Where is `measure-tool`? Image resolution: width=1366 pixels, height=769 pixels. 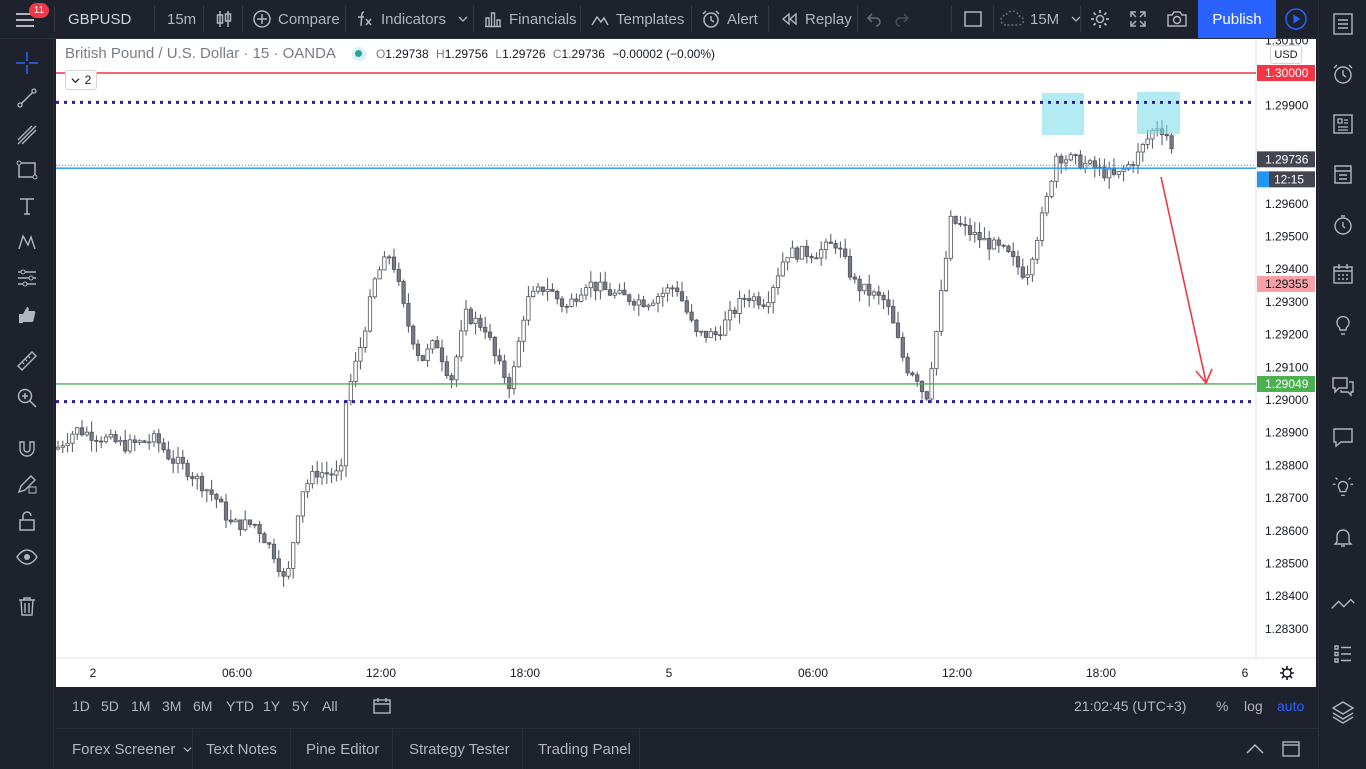 measure-tool is located at coordinates (27, 361).